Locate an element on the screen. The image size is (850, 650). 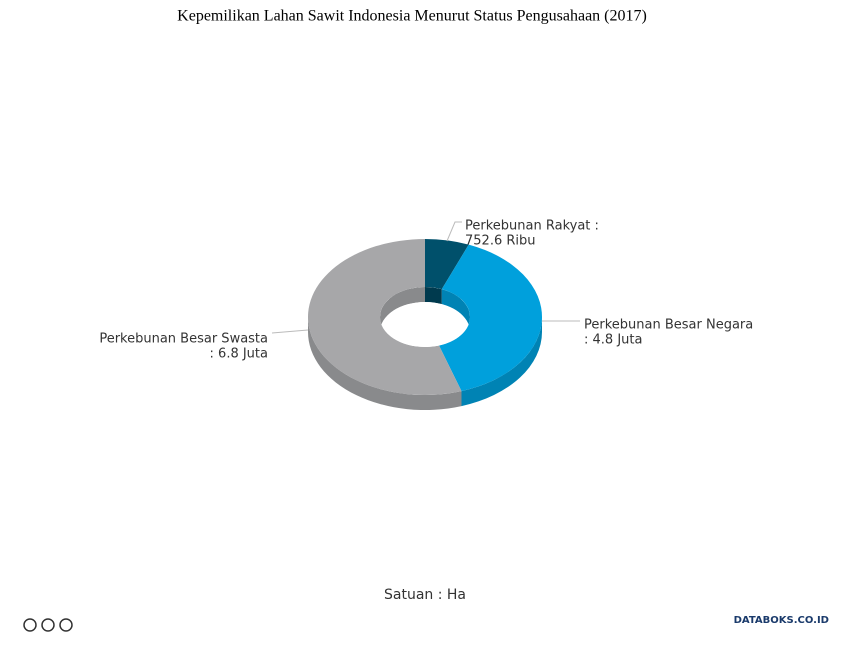
value-label: 752.6 Ribu is located at coordinates (500, 241).